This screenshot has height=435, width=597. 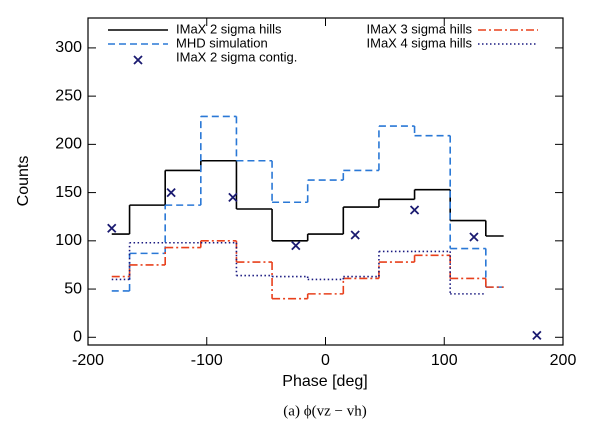 I want to click on legend-label: IMaX 4 sigma hills, so click(x=420, y=42).